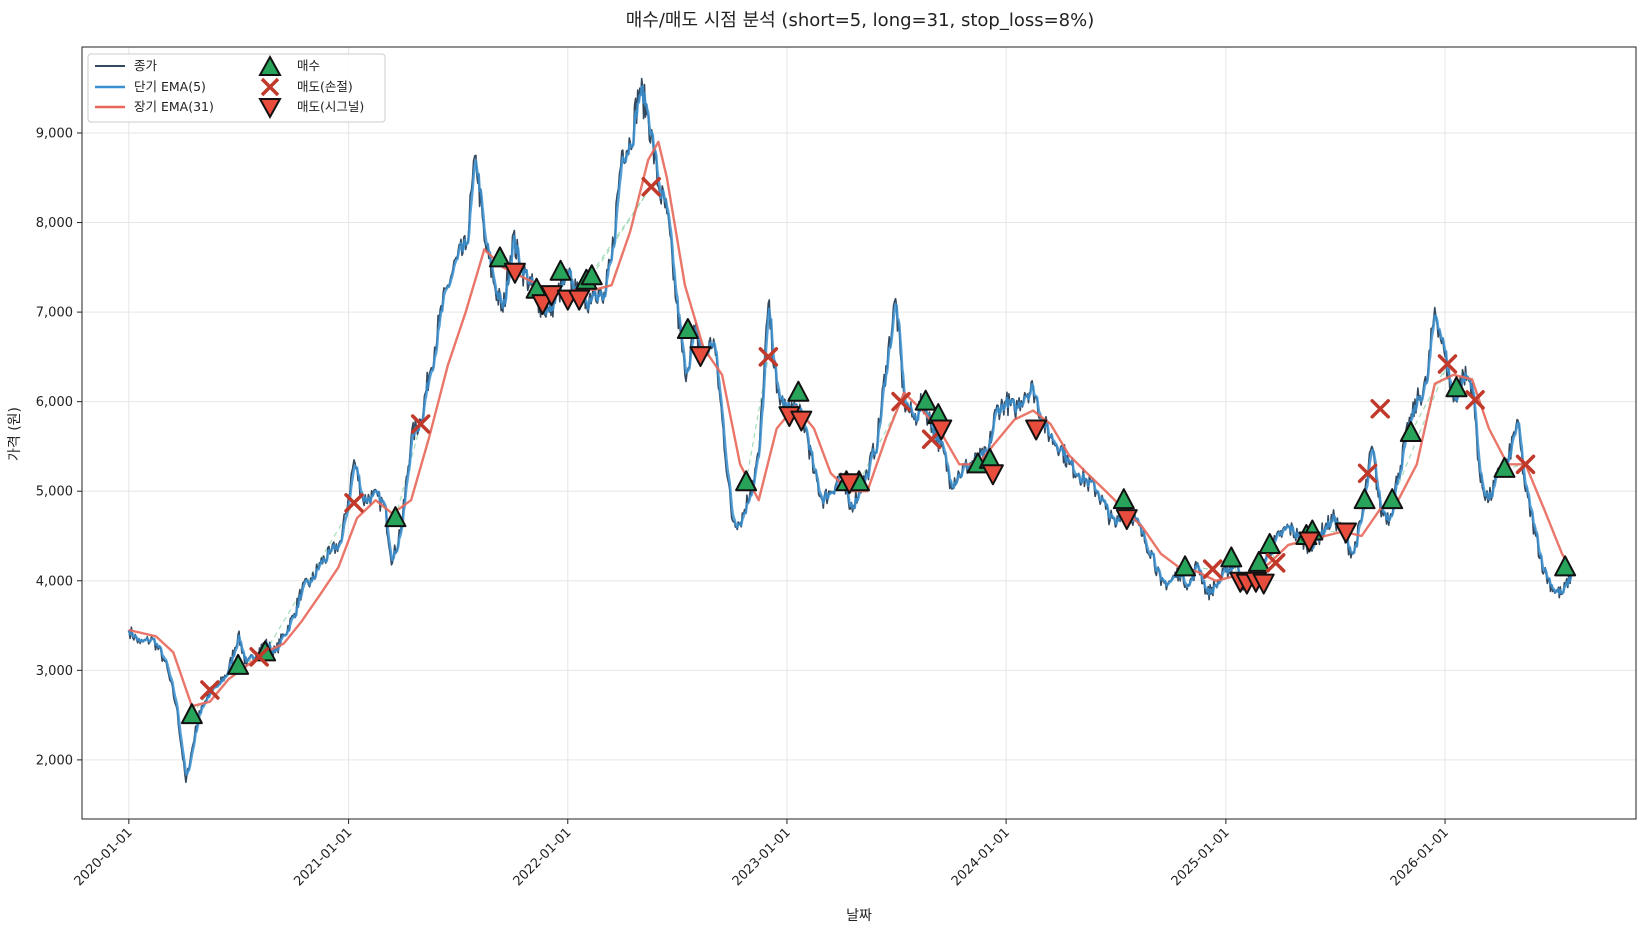 Image resolution: width=1641 pixels, height=930 pixels. I want to click on x-tick-label: 2026-01-01, so click(1420, 857).